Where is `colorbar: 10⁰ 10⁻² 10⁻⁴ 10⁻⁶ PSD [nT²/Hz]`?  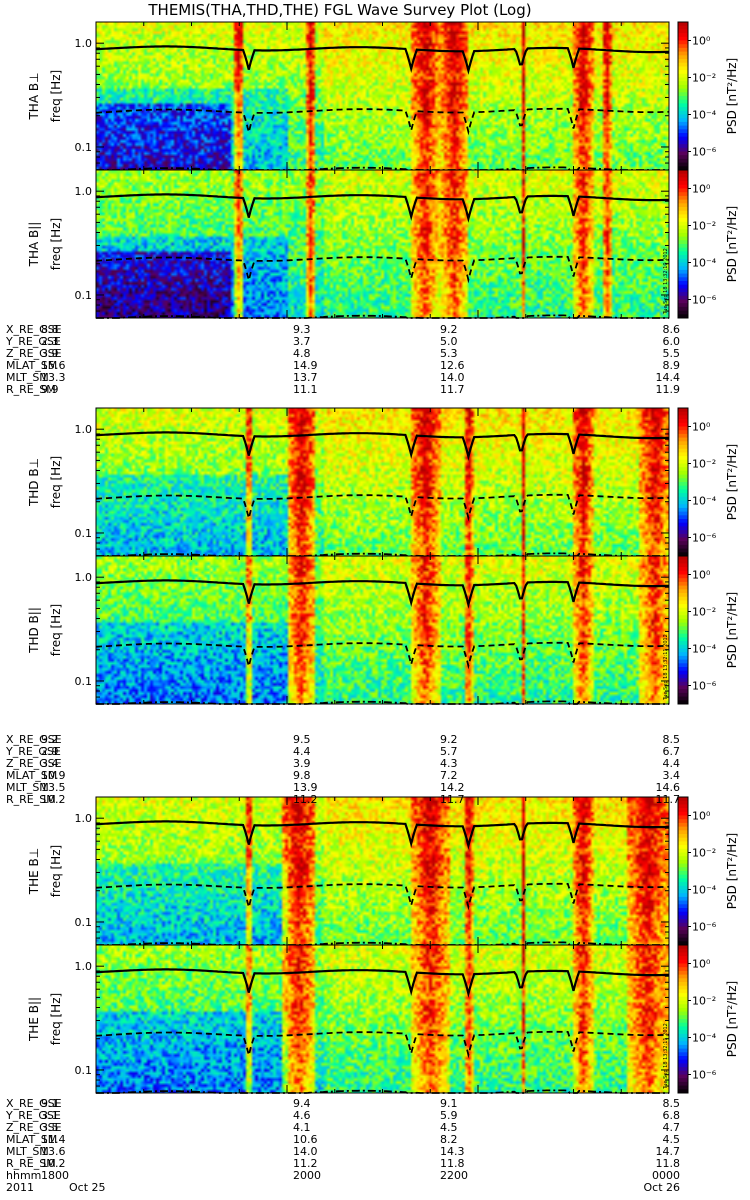
colorbar: 10⁰ 10⁻² 10⁻⁴ 10⁻⁶ PSD [nT²/Hz] is located at coordinates (708, 482).